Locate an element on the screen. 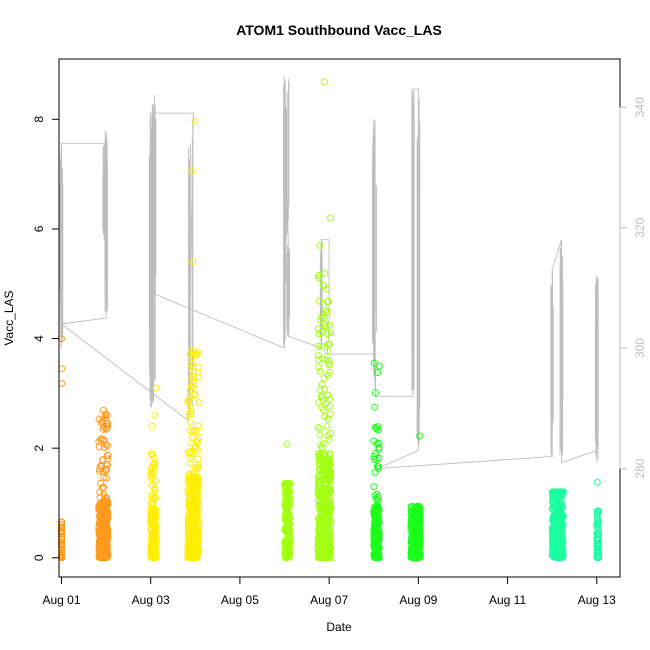 Image resolution: width=650 pixels, height=650 pixels. secondary-y-tick-label: 320 is located at coordinates (640, 227).